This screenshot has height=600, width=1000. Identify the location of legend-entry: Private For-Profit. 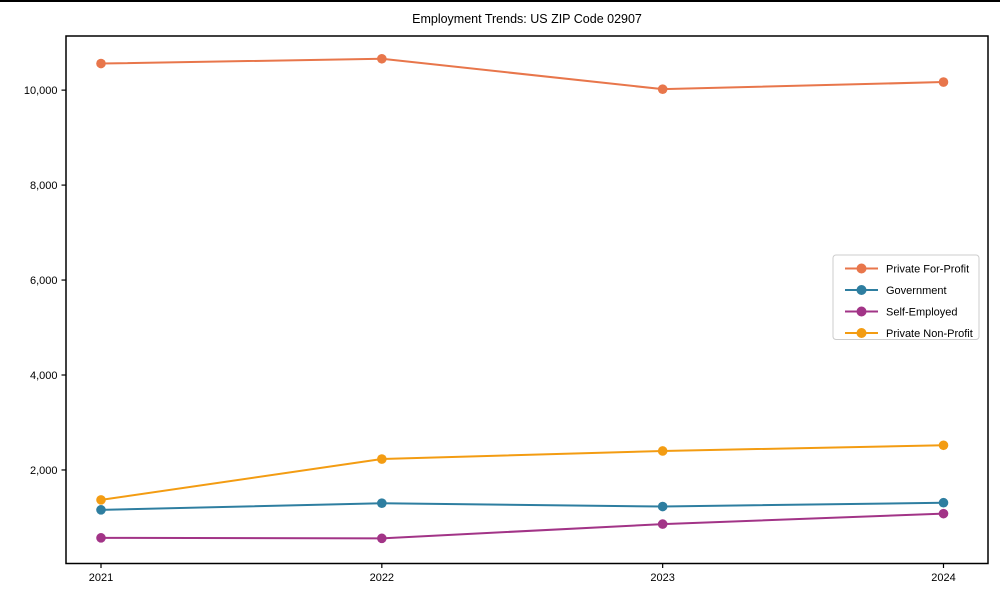
(907, 269).